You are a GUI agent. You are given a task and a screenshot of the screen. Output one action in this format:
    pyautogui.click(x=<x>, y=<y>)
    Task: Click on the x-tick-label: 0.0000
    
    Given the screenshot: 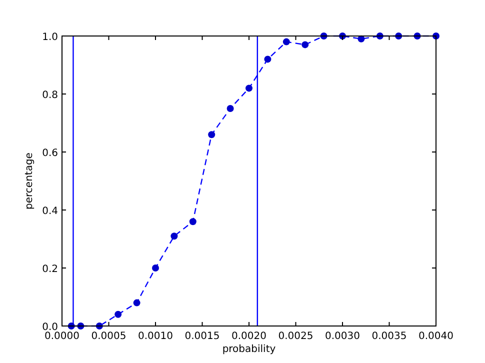 What is the action you would take?
    pyautogui.click(x=62, y=336)
    